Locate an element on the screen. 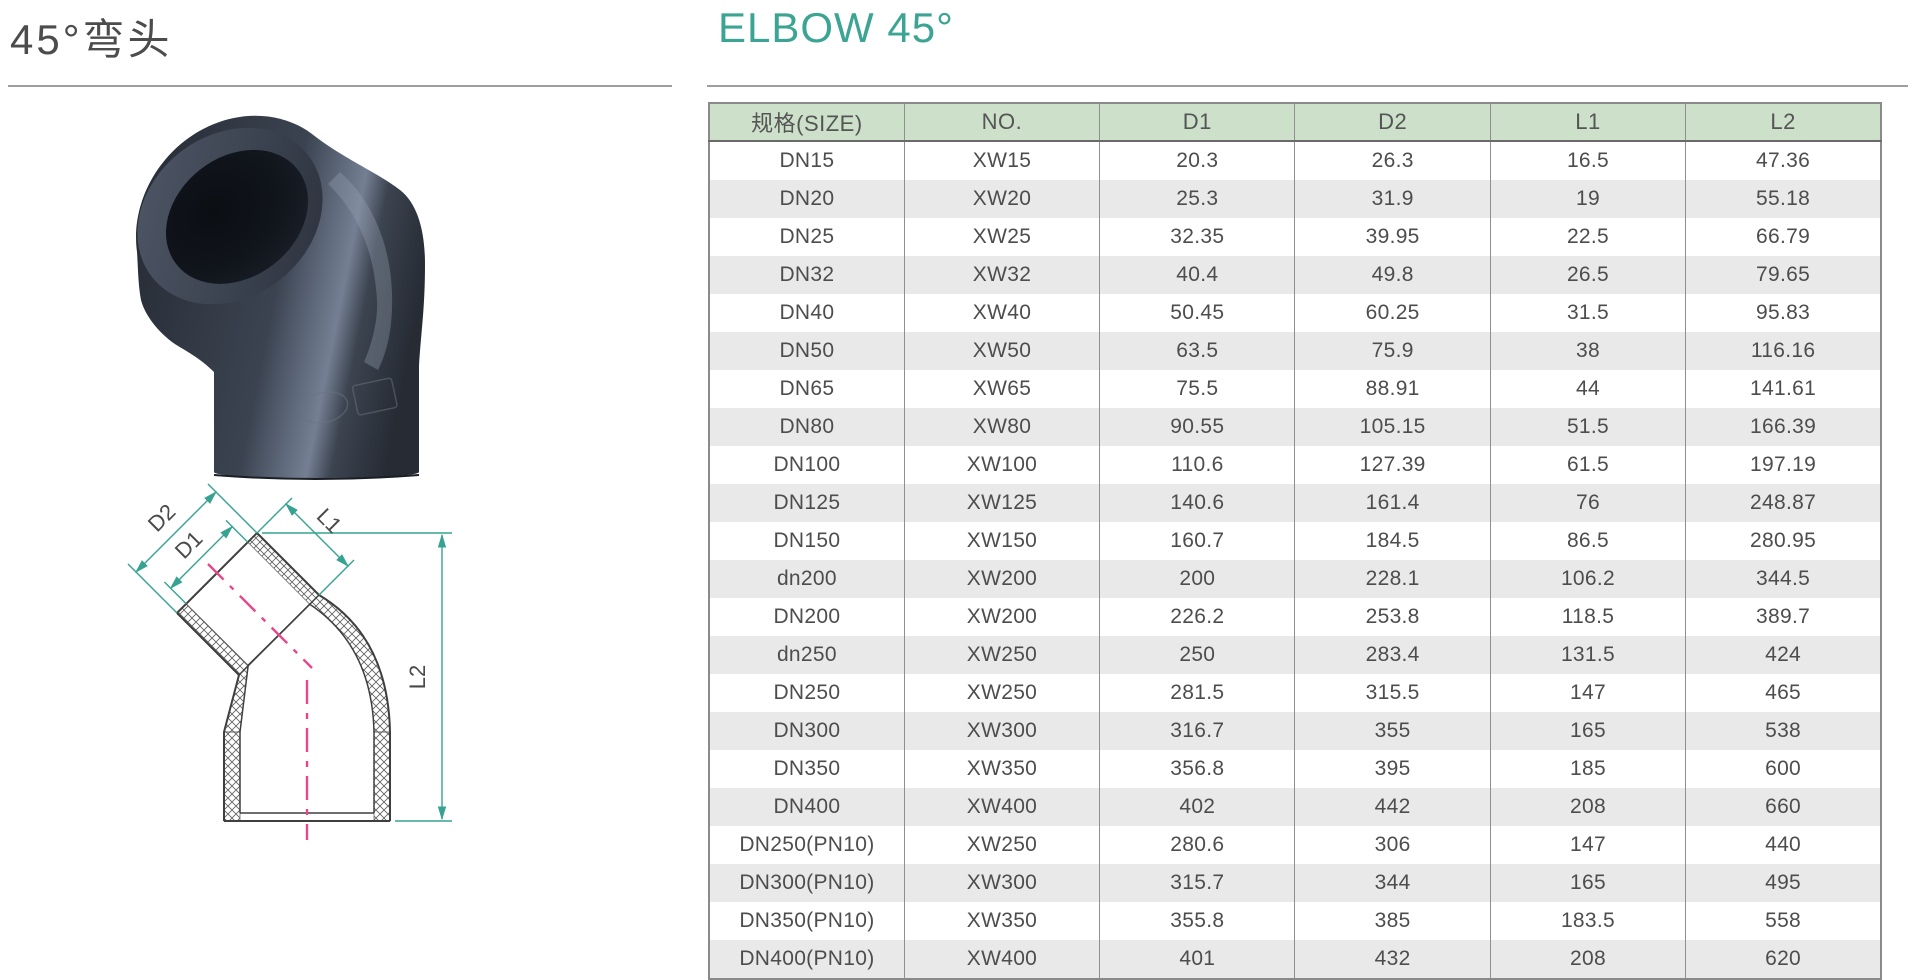 The image size is (1920, 980). table-cell: XW20 is located at coordinates (1001, 199).